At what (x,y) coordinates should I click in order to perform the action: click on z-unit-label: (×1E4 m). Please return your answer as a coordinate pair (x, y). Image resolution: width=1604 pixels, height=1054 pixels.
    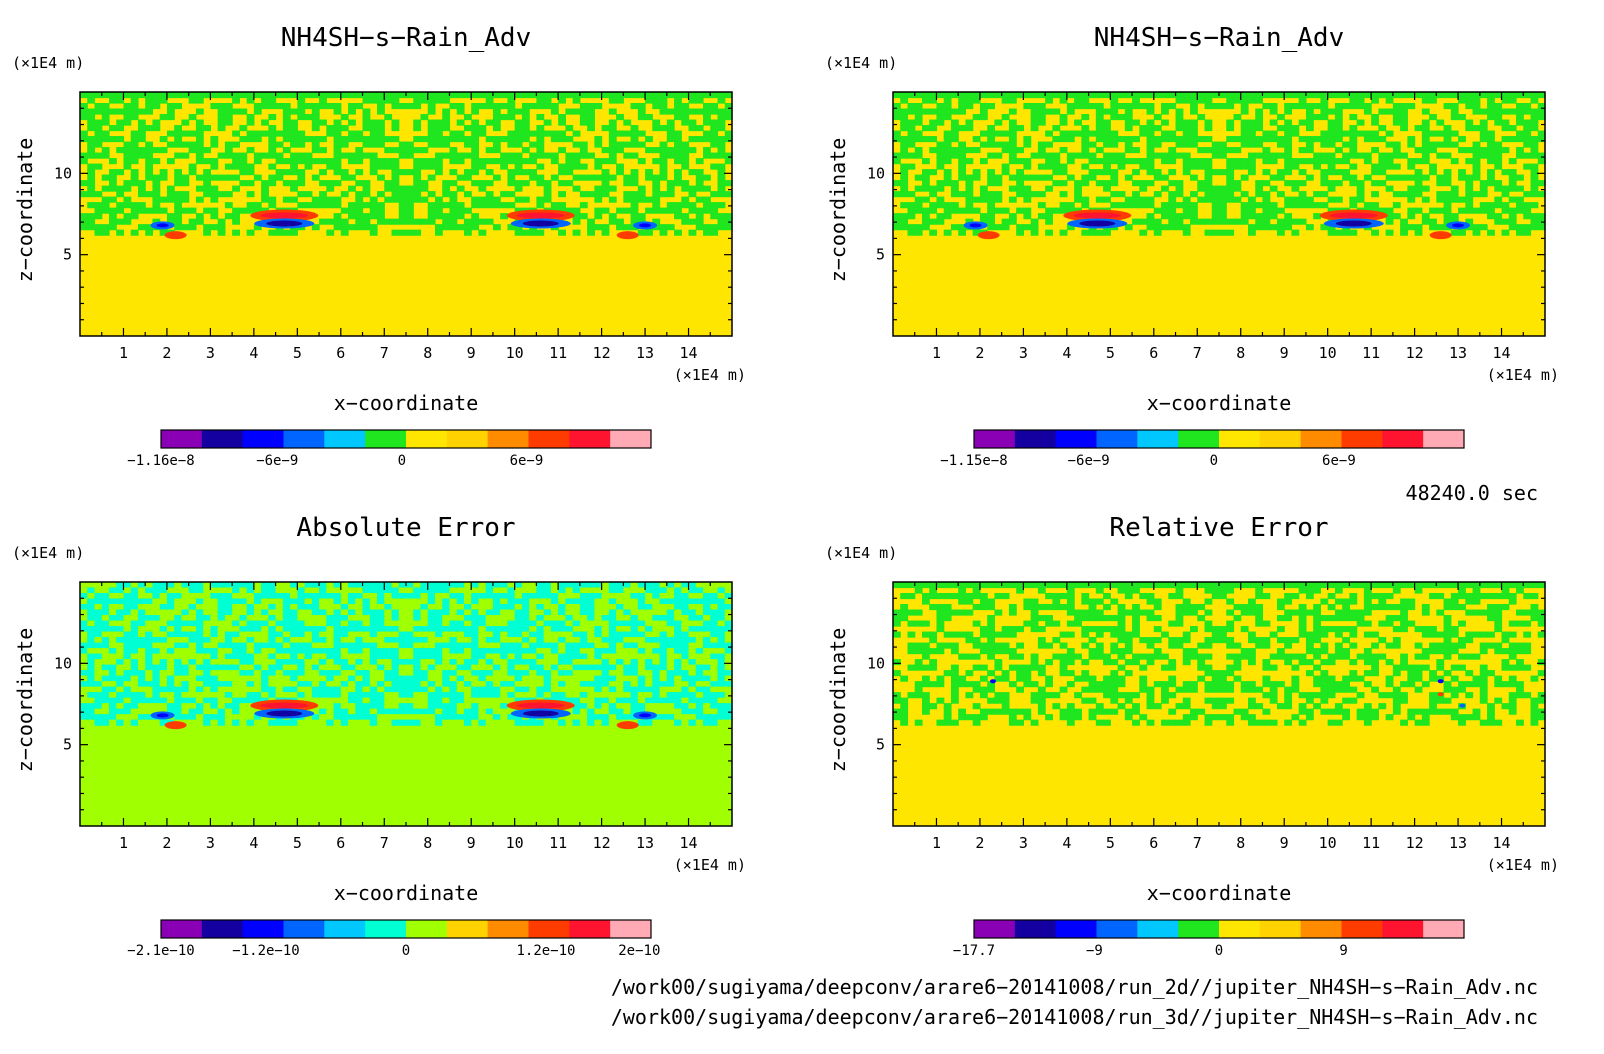
    Looking at the image, I should click on (48, 553).